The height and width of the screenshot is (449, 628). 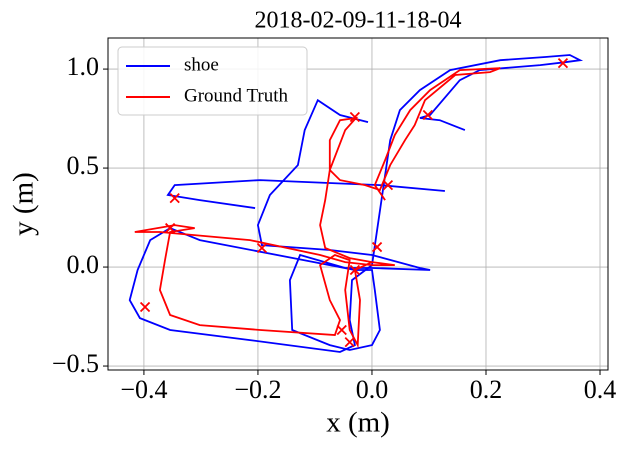 I want to click on y-tick-label: 0.5, so click(x=83, y=165).